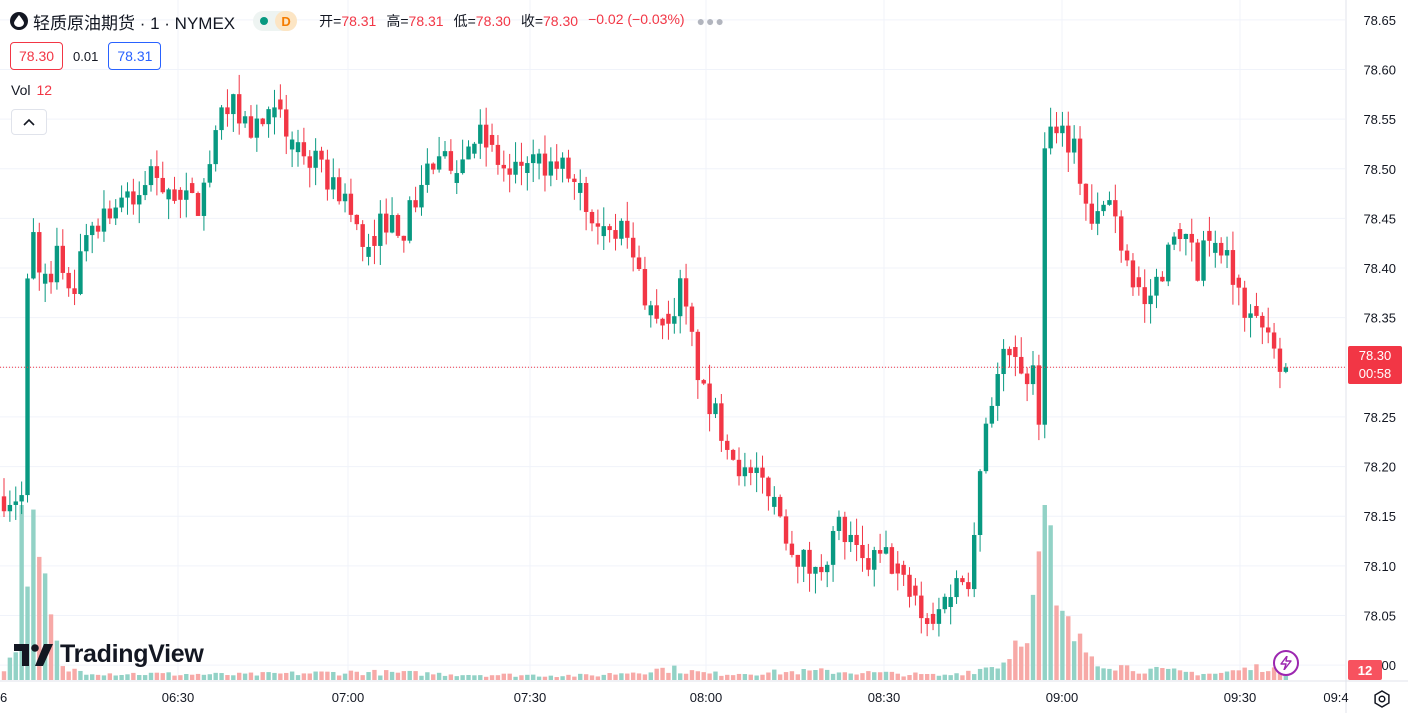 This screenshot has width=1408, height=713. Describe the element at coordinates (132, 654) in the screenshot. I see `tradingview-logo-text: TradingView` at that location.